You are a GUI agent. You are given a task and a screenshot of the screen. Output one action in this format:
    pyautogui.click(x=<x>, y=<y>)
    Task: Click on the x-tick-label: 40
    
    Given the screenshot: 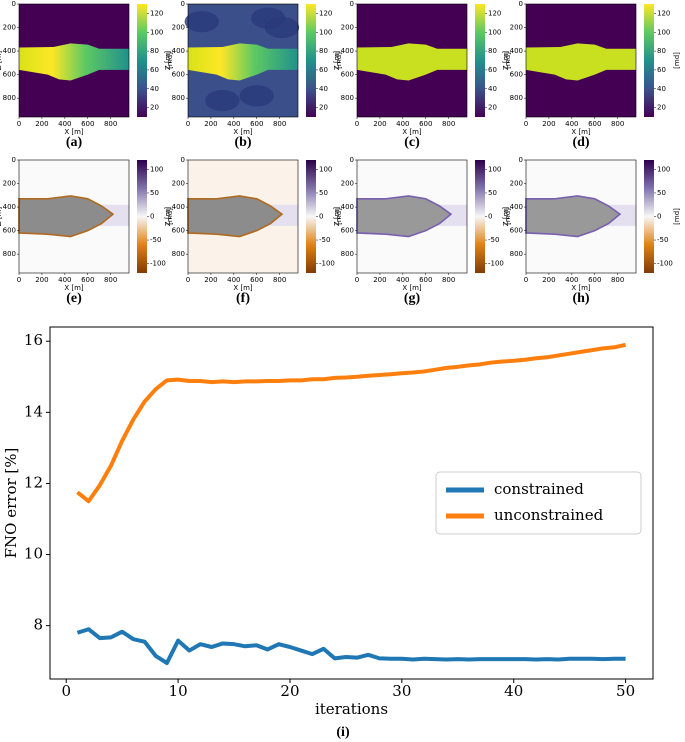 What is the action you would take?
    pyautogui.click(x=513, y=691)
    